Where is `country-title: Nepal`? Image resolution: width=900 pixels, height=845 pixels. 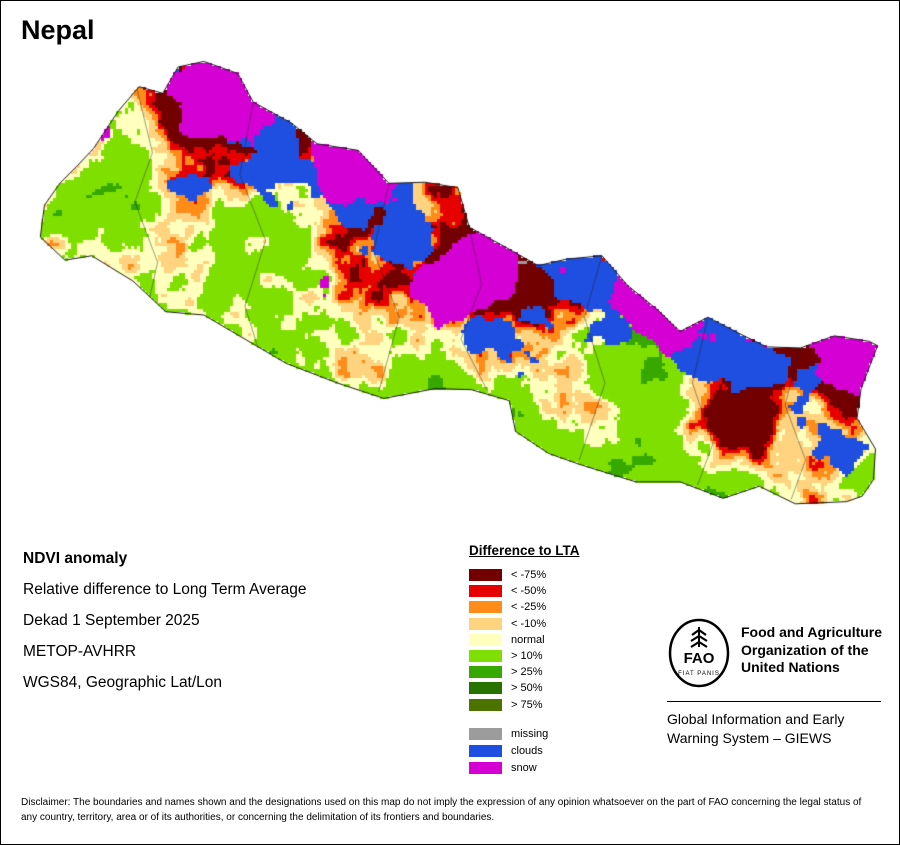
country-title: Nepal is located at coordinates (58, 30).